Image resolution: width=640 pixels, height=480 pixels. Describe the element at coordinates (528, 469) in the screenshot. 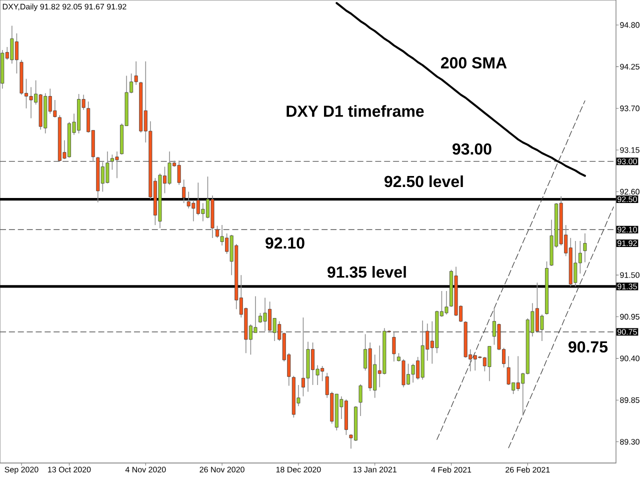

I see `x-tick-label: 26 Feb 2021` at that location.